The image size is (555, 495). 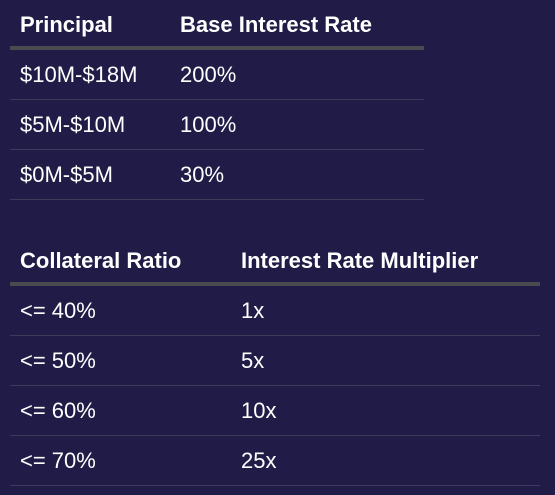 I want to click on multiplier-cell: 5x, so click(x=253, y=360).